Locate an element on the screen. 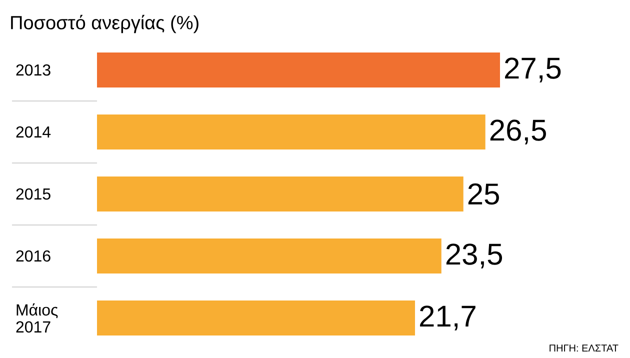 The image size is (630, 358). y-tick-label: 2014 is located at coordinates (33, 132).